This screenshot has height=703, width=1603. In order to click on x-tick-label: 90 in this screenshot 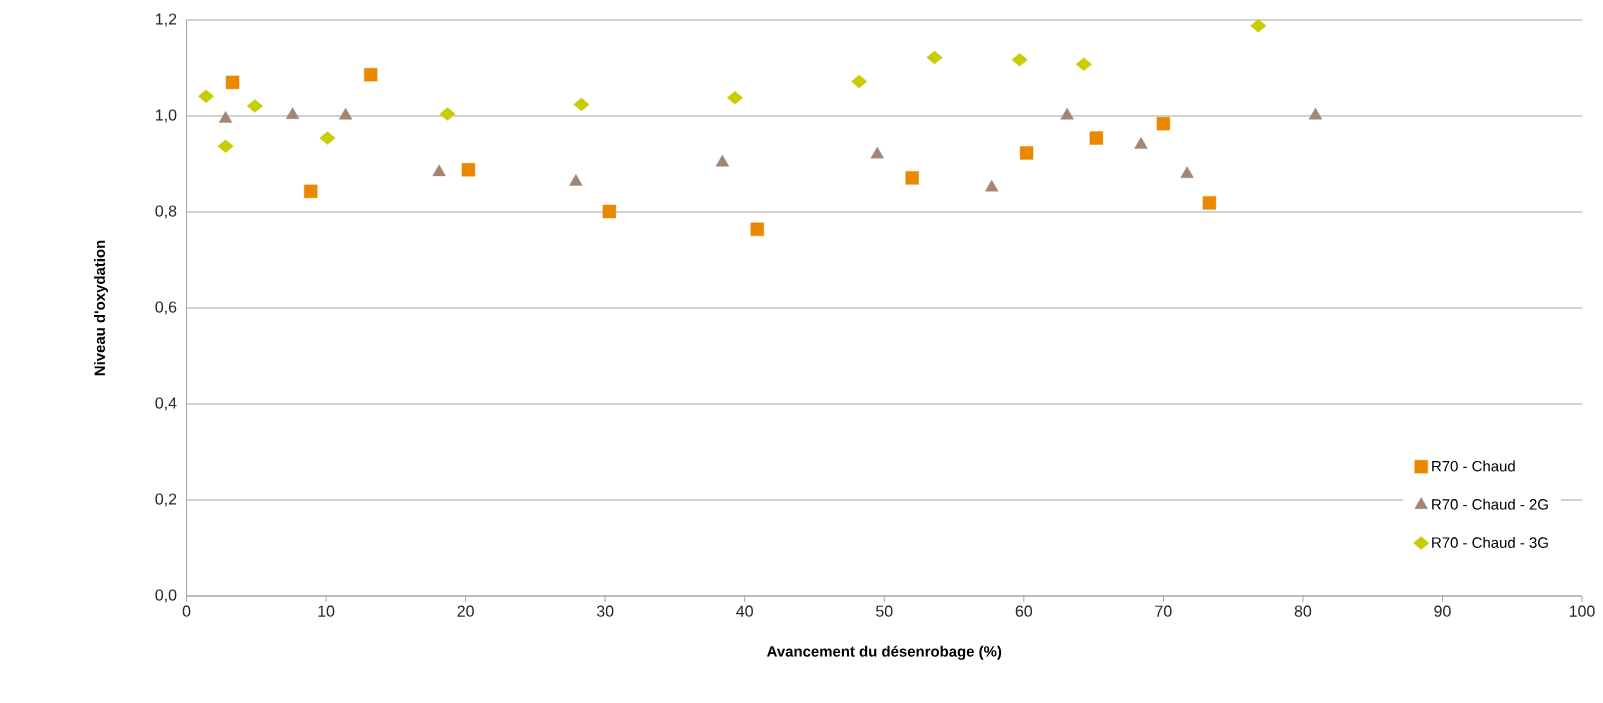, I will do `click(1442, 611)`.